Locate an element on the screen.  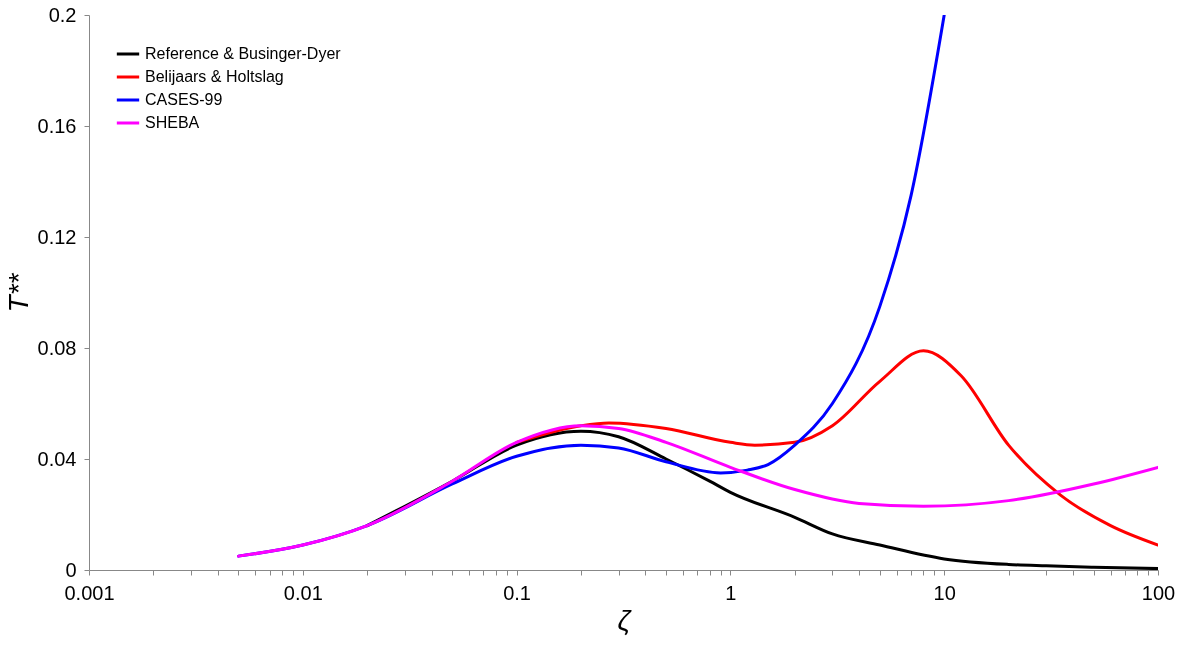
legend-label: Reference & Businger-Dyer is located at coordinates (243, 53).